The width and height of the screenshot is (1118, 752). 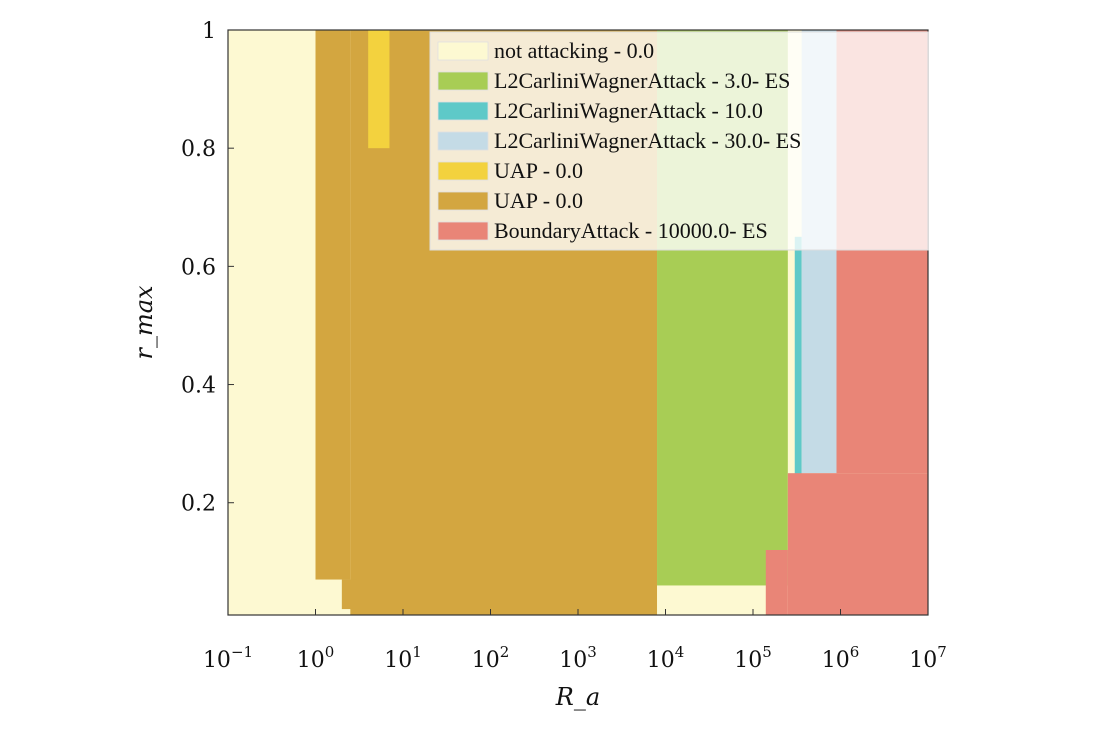 I want to click on y-tick-label: 0.2, so click(x=198, y=504).